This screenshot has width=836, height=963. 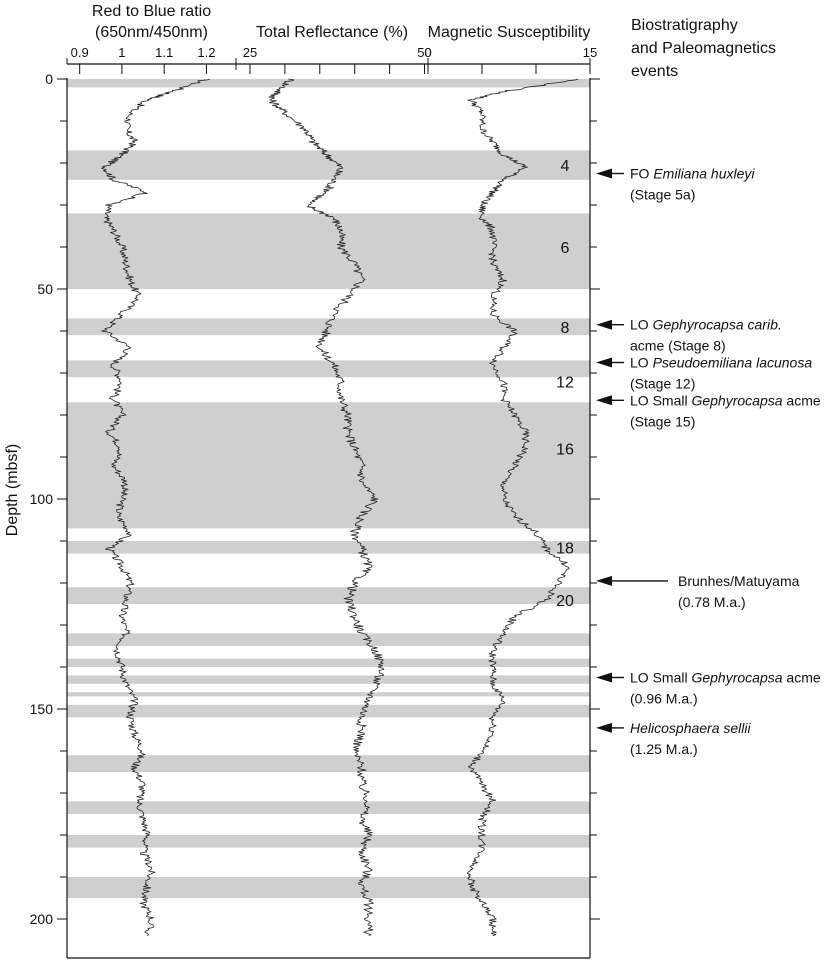 I want to click on event-label: Helicosphaera sellii, so click(x=691, y=728).